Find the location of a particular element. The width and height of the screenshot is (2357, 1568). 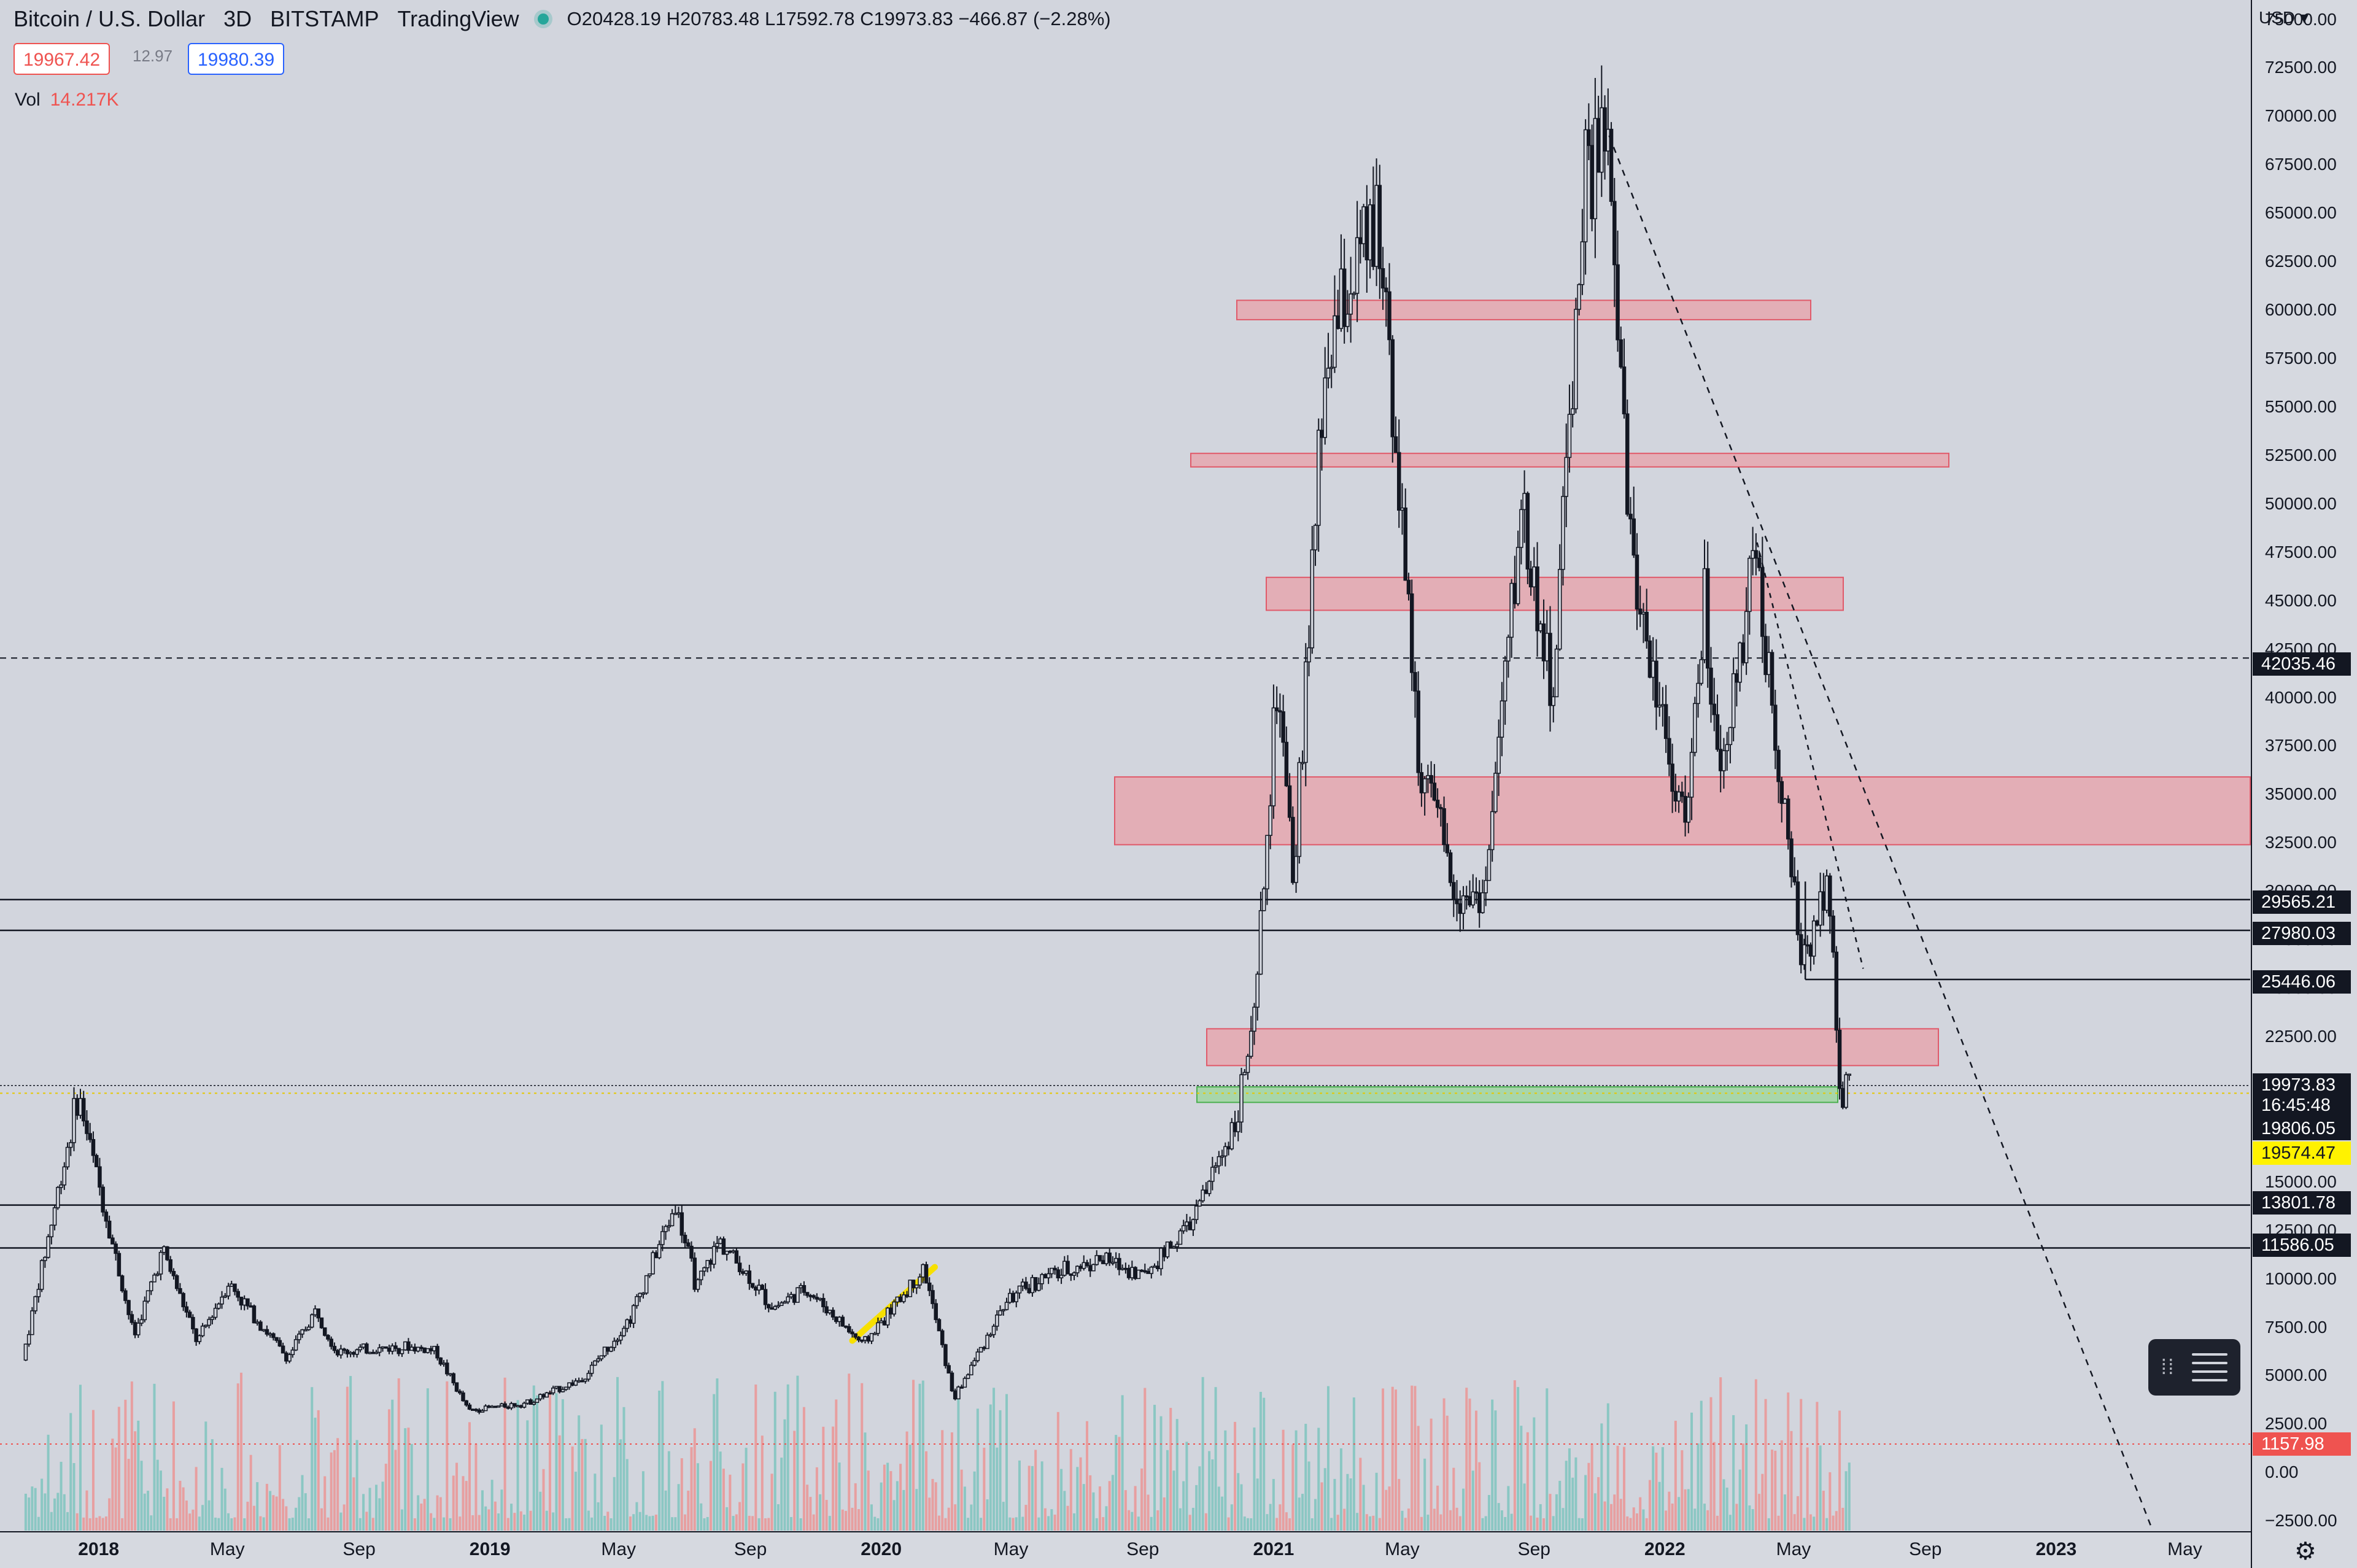

currency-selector: USD ▾ is located at coordinates (2284, 17).